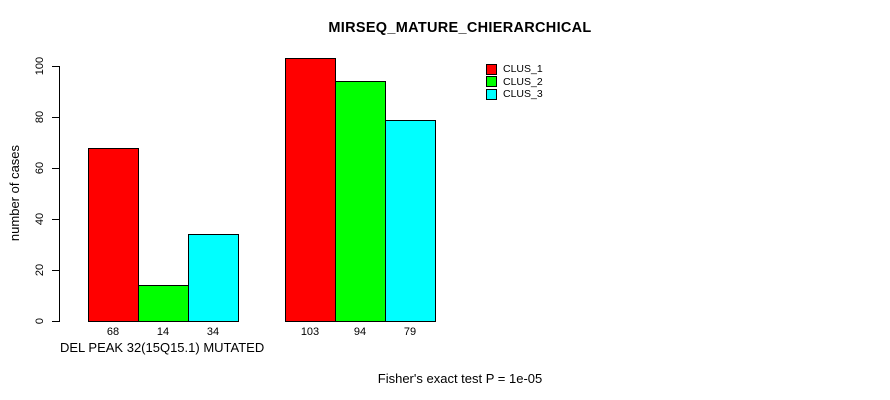  What do you see at coordinates (310, 190) in the screenshot?
I see `bar-clus_1-group2` at bounding box center [310, 190].